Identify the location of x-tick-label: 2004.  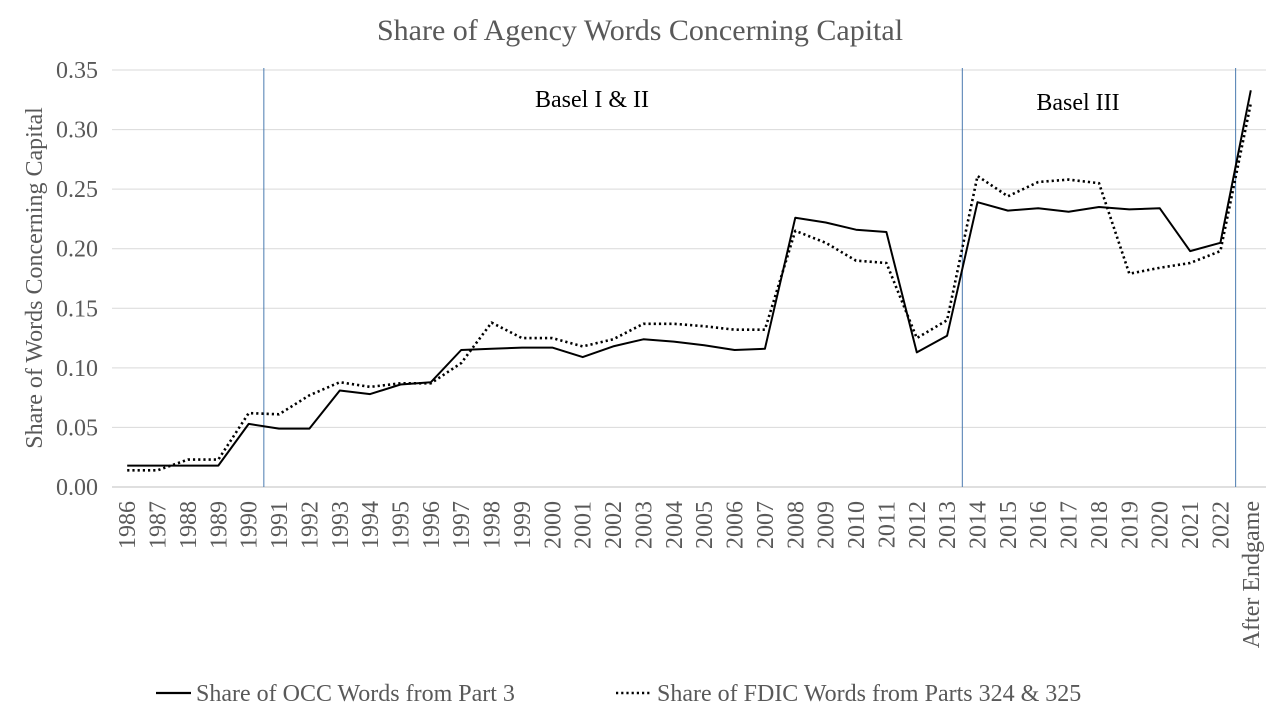
(675, 525).